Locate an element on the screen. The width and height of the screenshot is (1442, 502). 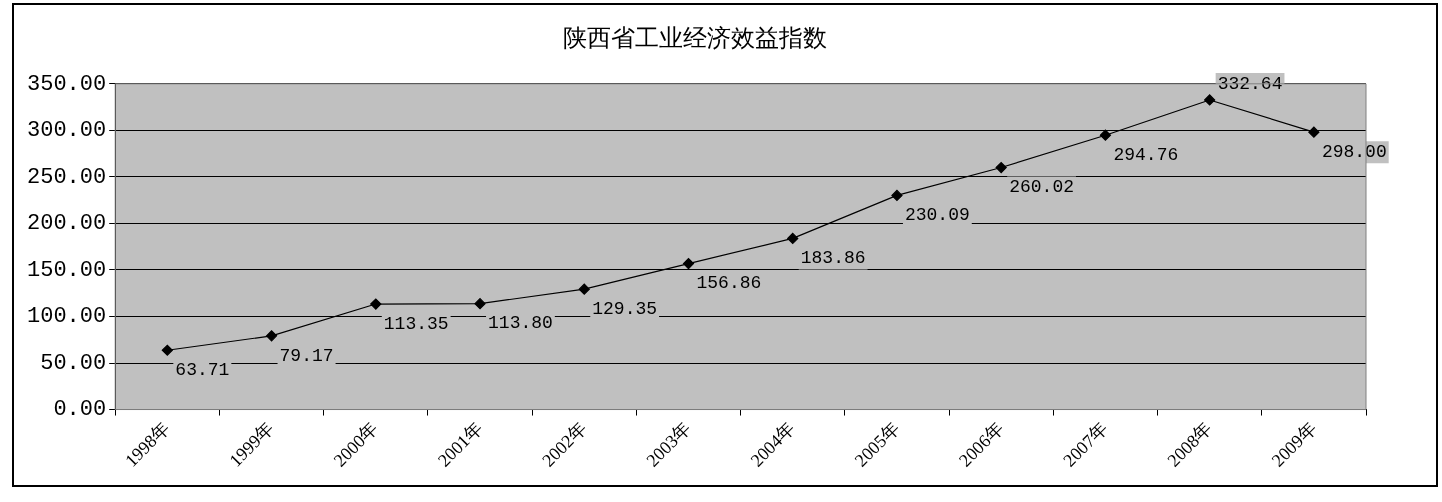
data-label: 183.86 is located at coordinates (833, 258).